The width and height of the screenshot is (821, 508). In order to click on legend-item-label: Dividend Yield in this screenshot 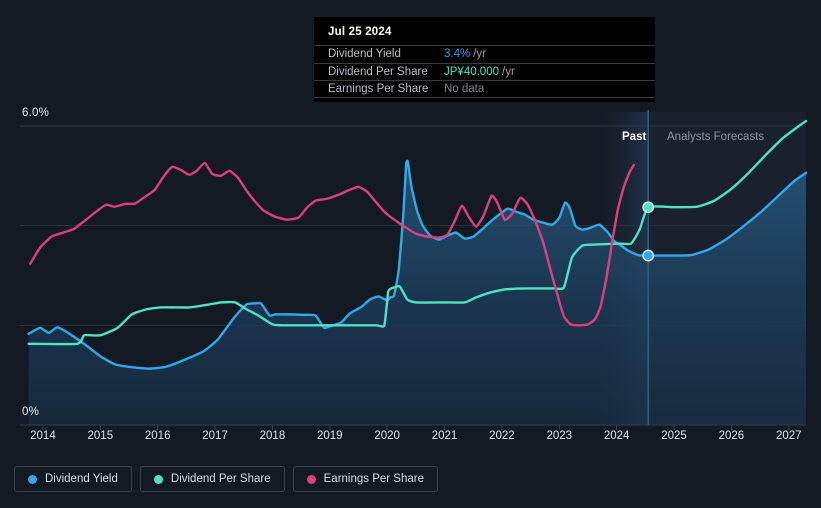, I will do `click(81, 479)`.